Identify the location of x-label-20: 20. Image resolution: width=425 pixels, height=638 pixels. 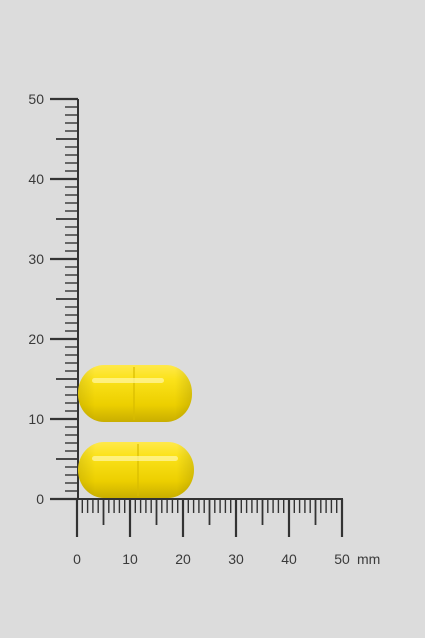
(183, 559).